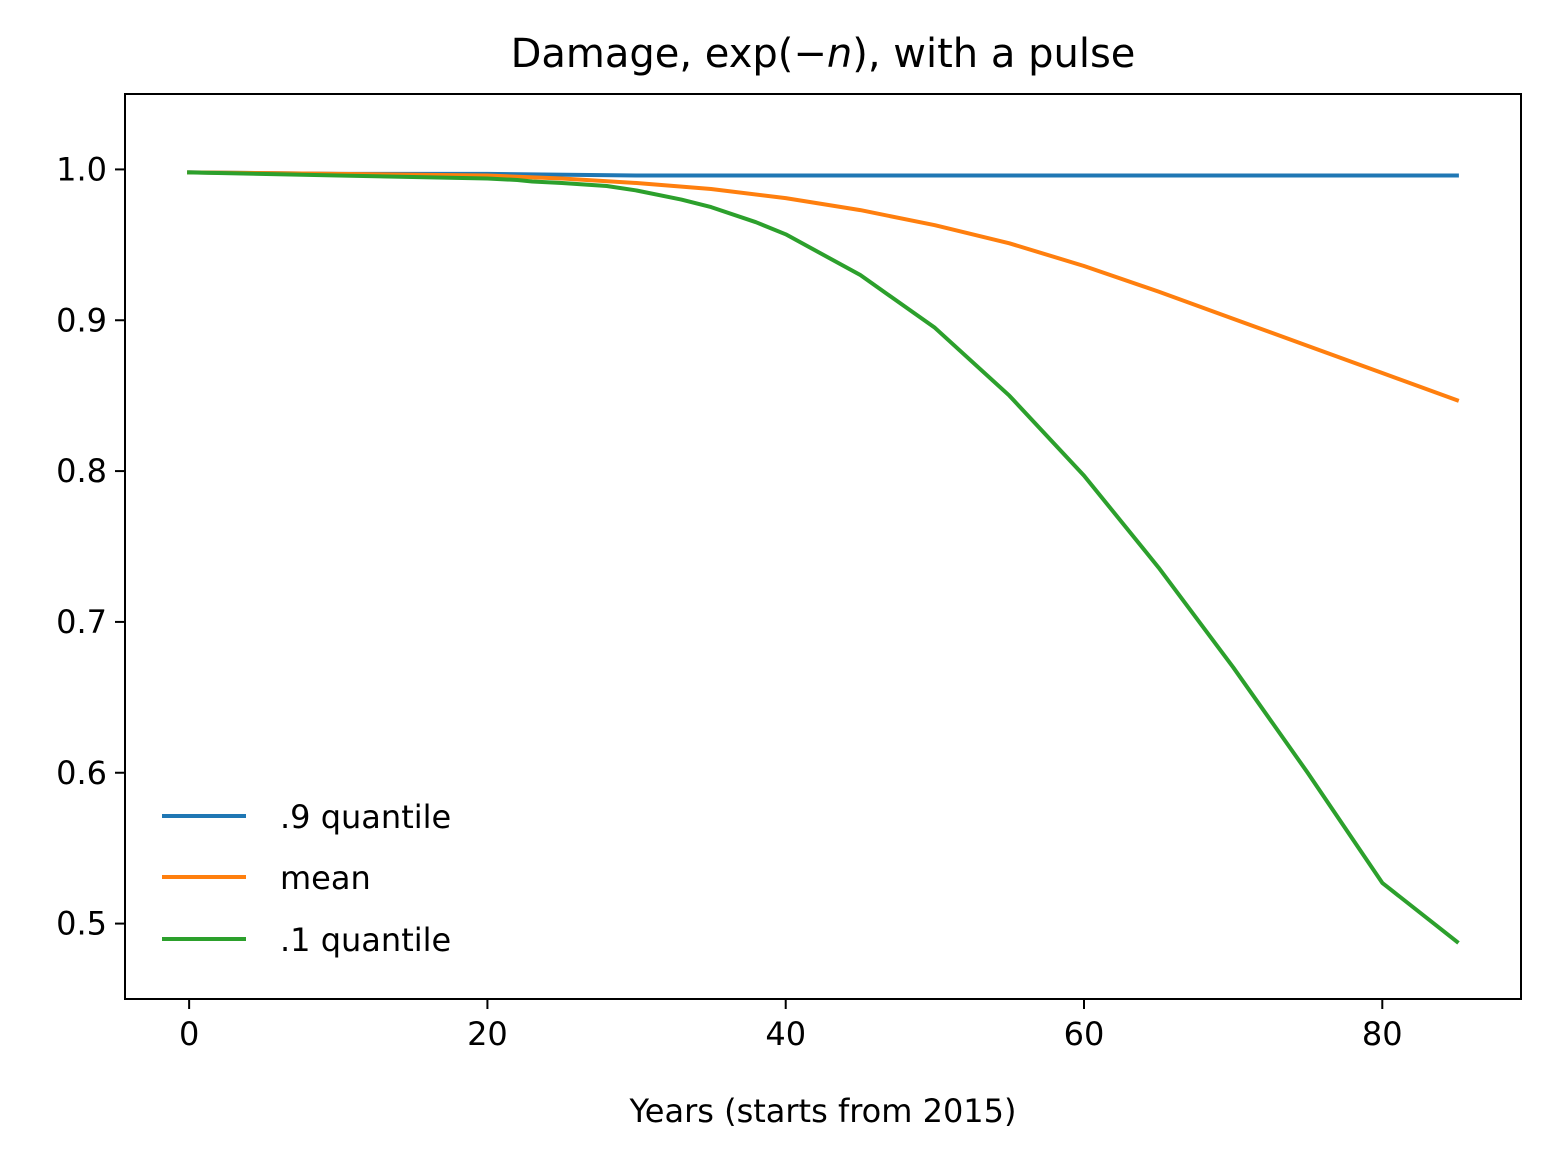 The image size is (1550, 1160). I want to click on legend-label-mean: mean, so click(325, 878).